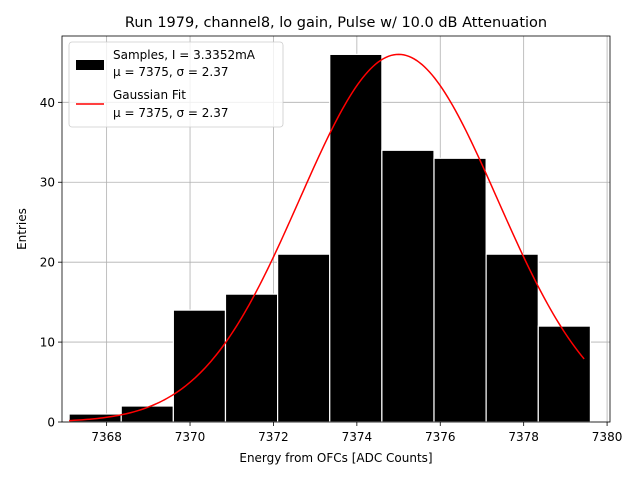 The width and height of the screenshot is (640, 480). What do you see at coordinates (106, 437) in the screenshot?
I see `x-tick-label: 7368` at bounding box center [106, 437].